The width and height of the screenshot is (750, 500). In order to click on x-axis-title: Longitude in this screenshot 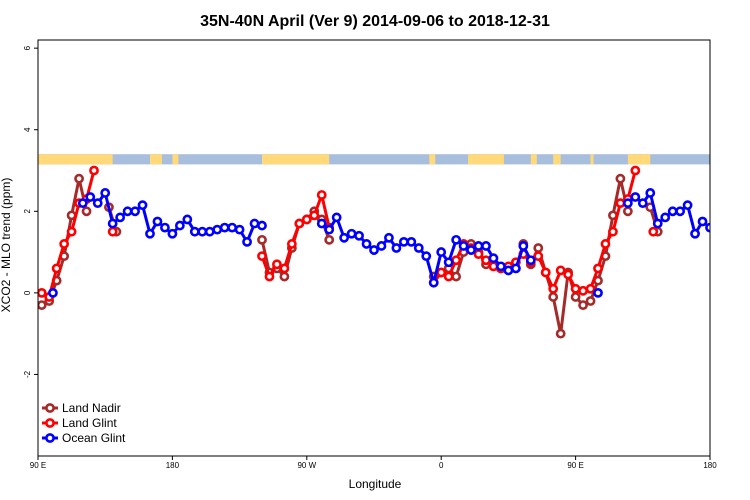, I will do `click(375, 484)`.